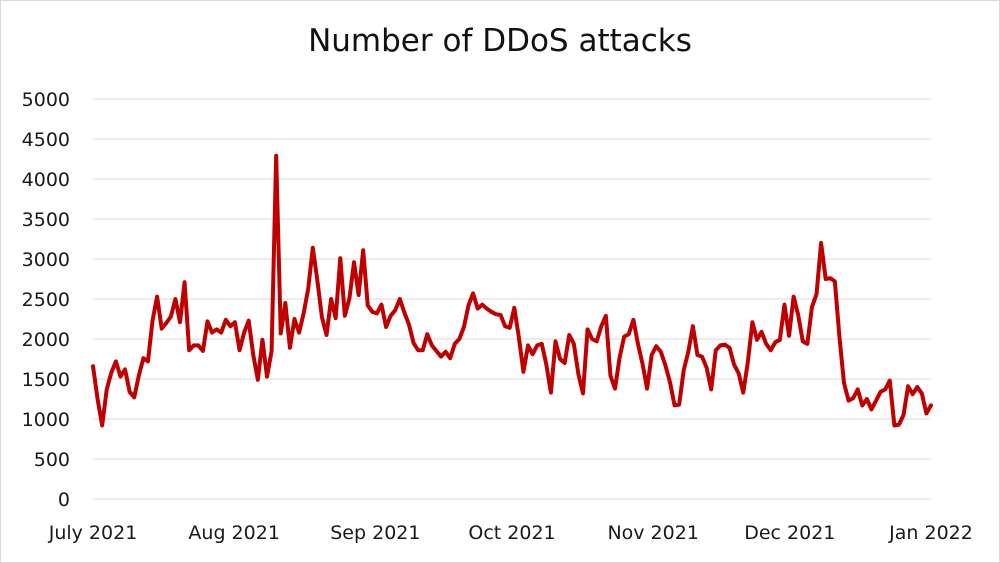  I want to click on y-tick-label: 500, so click(52, 460).